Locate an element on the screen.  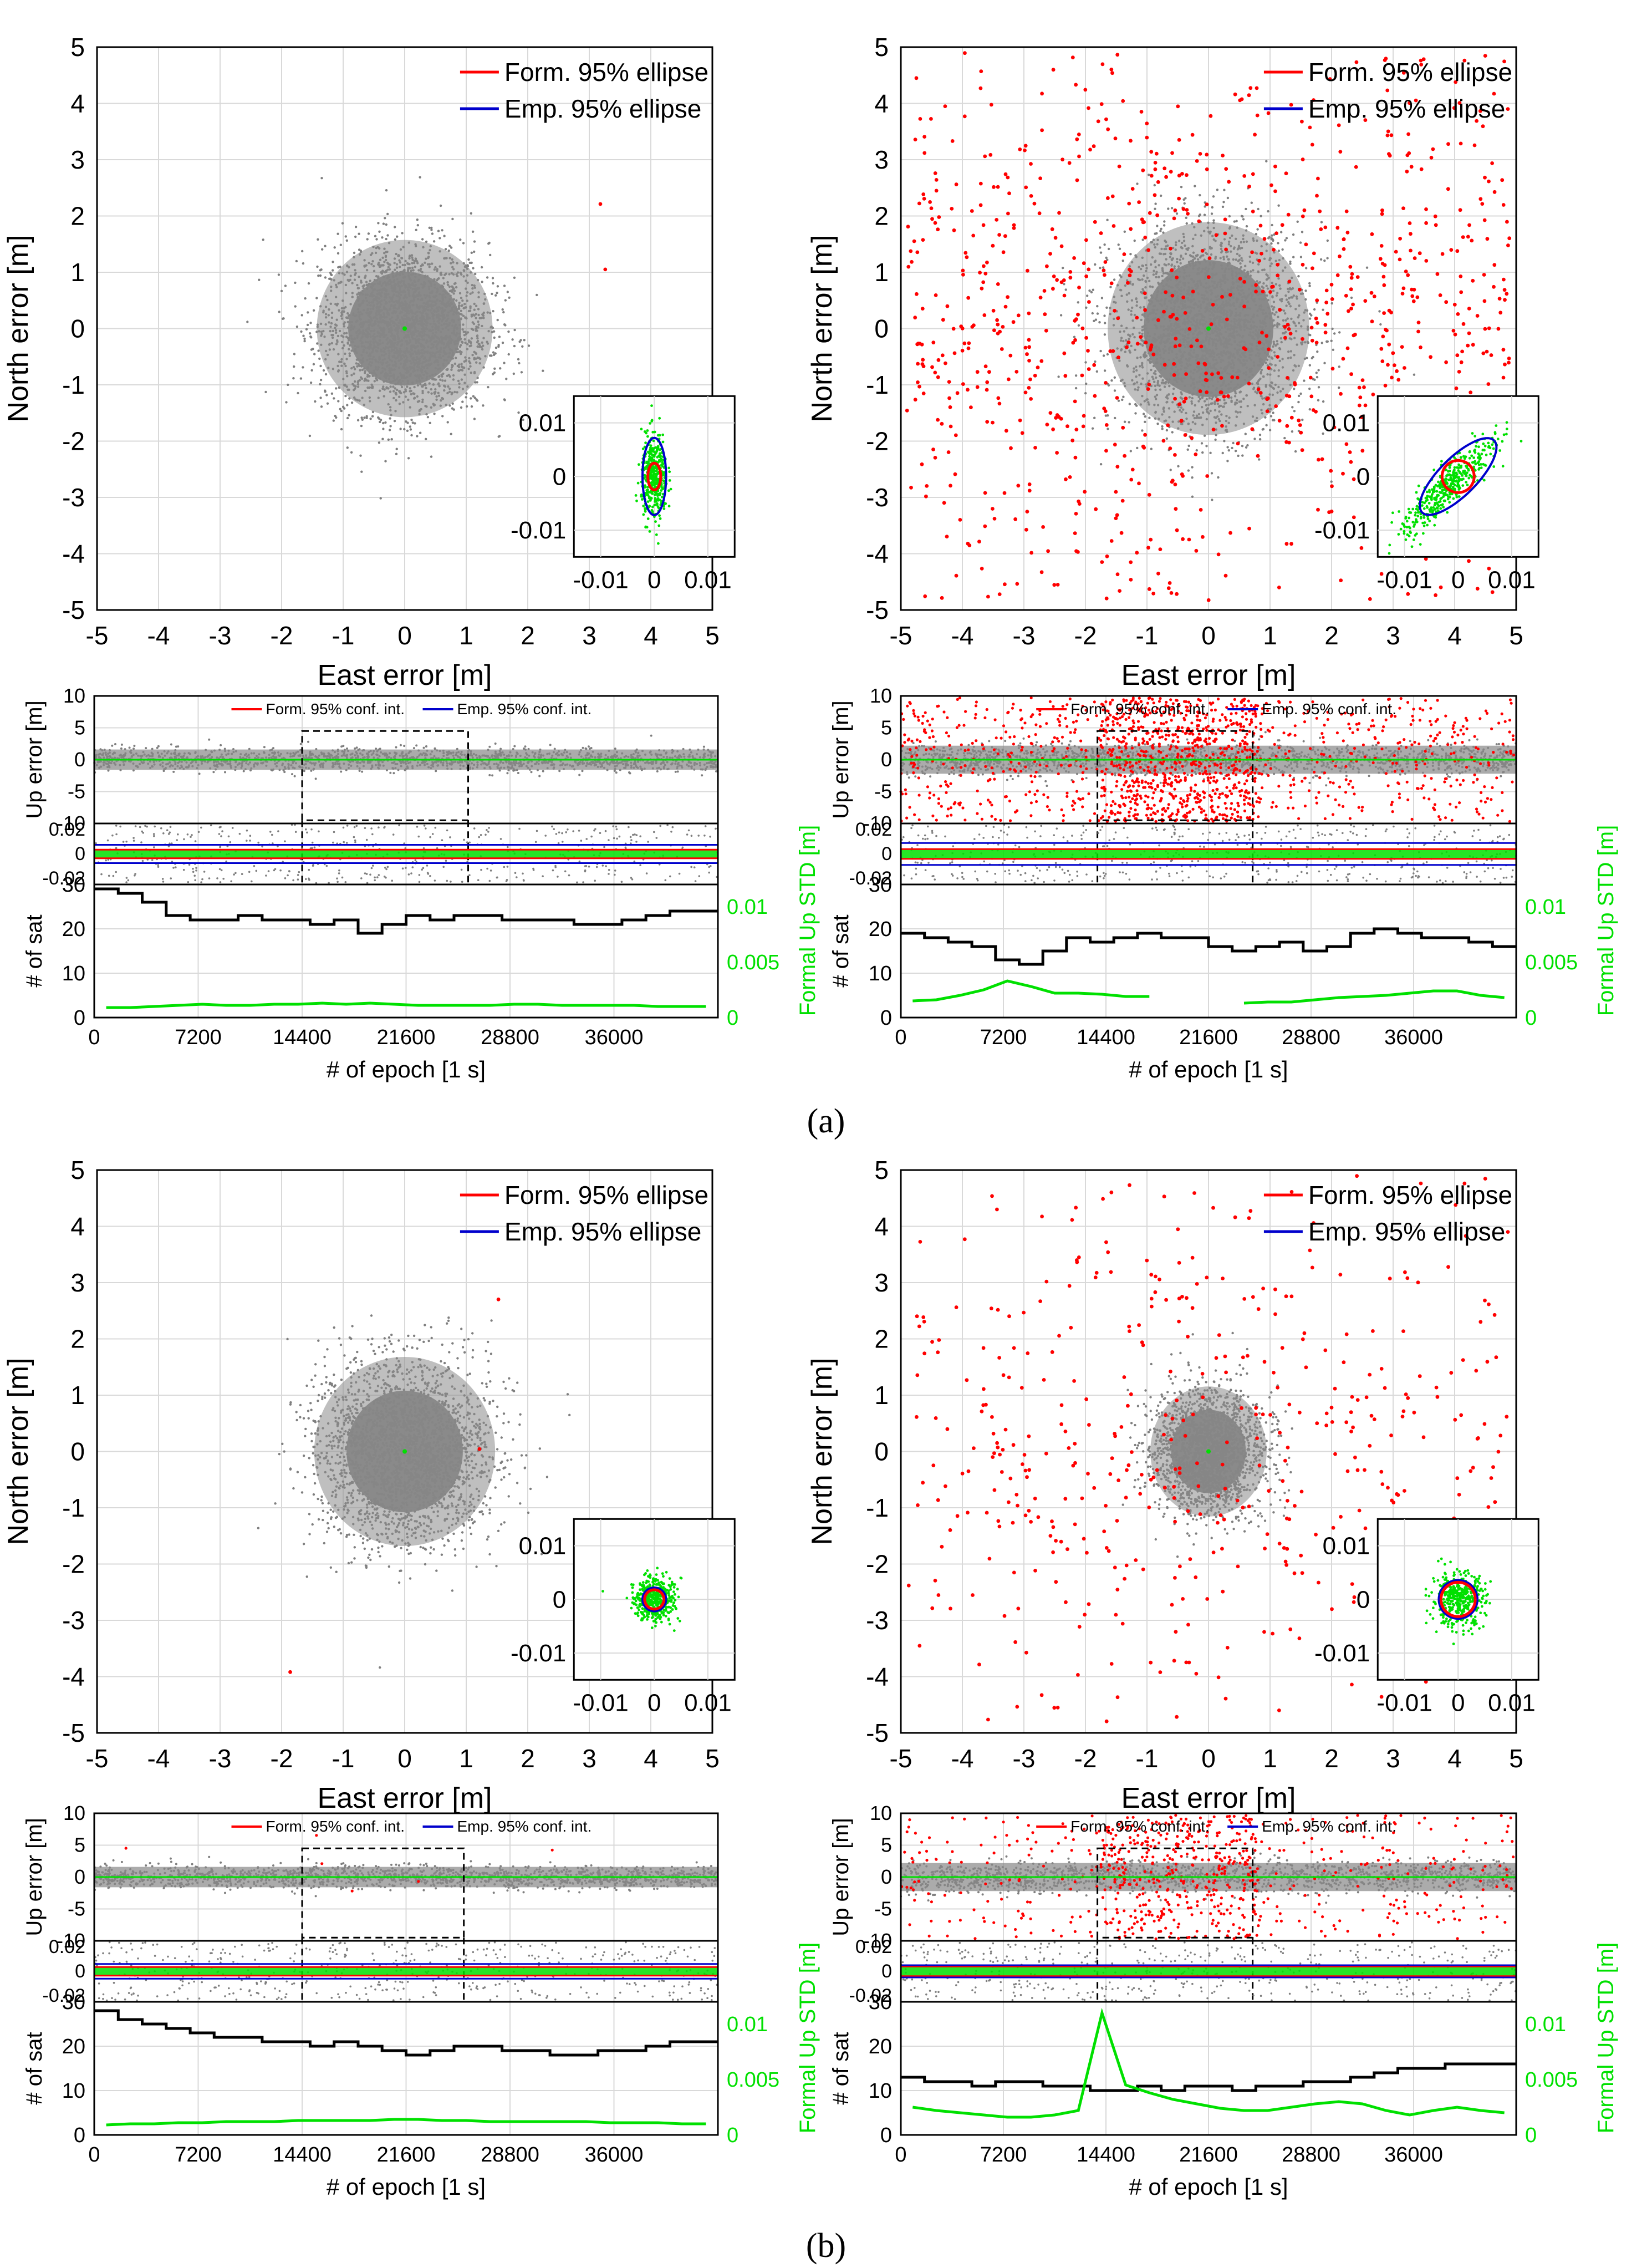
x-tick-label: 0 is located at coordinates (404, 635).